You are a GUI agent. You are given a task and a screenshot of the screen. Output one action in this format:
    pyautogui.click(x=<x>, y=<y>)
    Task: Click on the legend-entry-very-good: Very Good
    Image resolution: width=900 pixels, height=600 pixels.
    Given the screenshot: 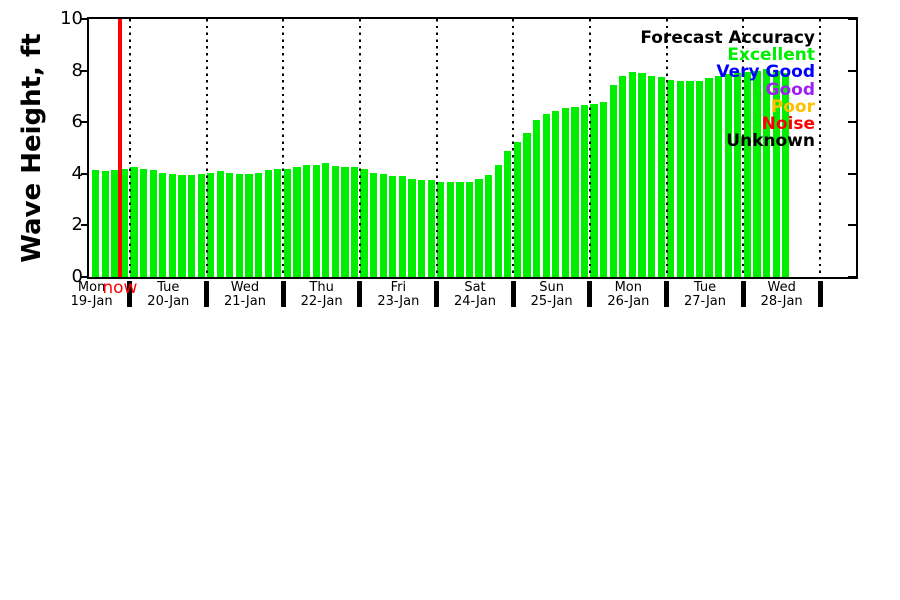 What is the action you would take?
    pyautogui.click(x=765, y=72)
    